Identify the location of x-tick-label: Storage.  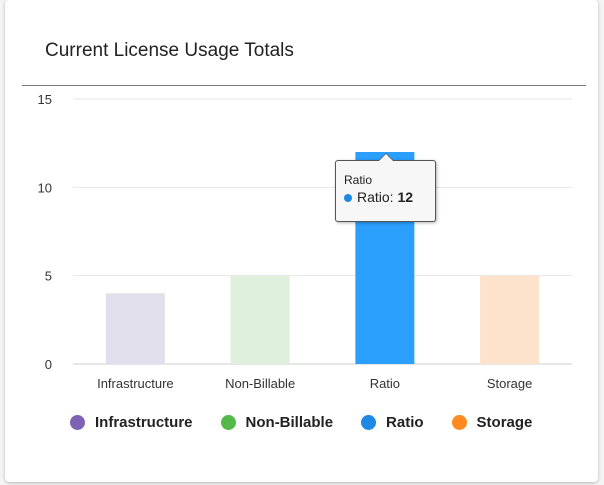
(510, 383).